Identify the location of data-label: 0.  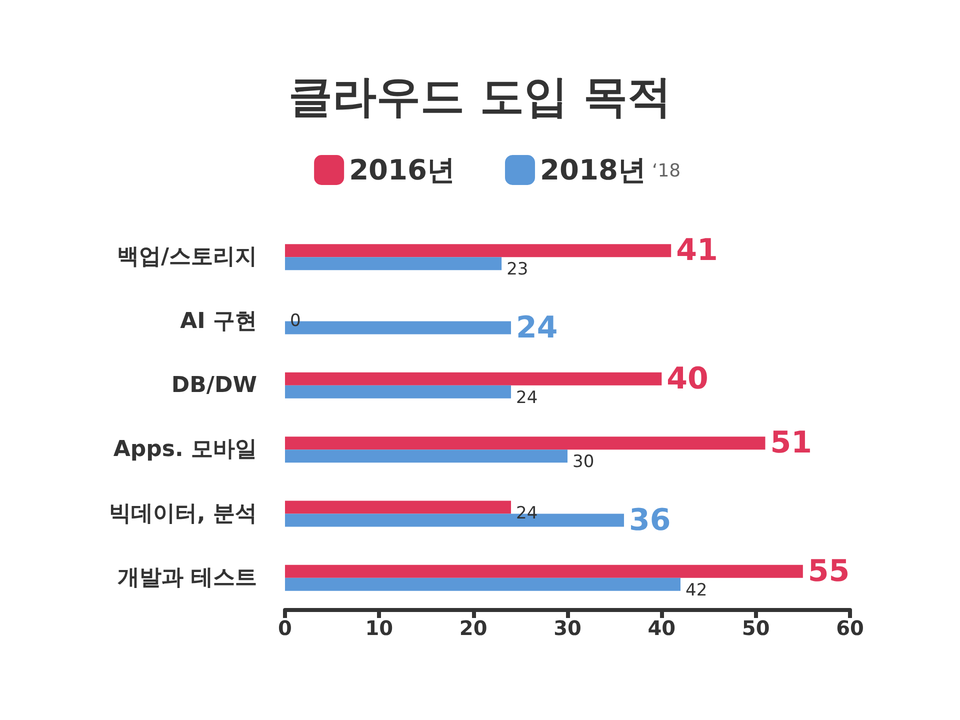
(295, 320).